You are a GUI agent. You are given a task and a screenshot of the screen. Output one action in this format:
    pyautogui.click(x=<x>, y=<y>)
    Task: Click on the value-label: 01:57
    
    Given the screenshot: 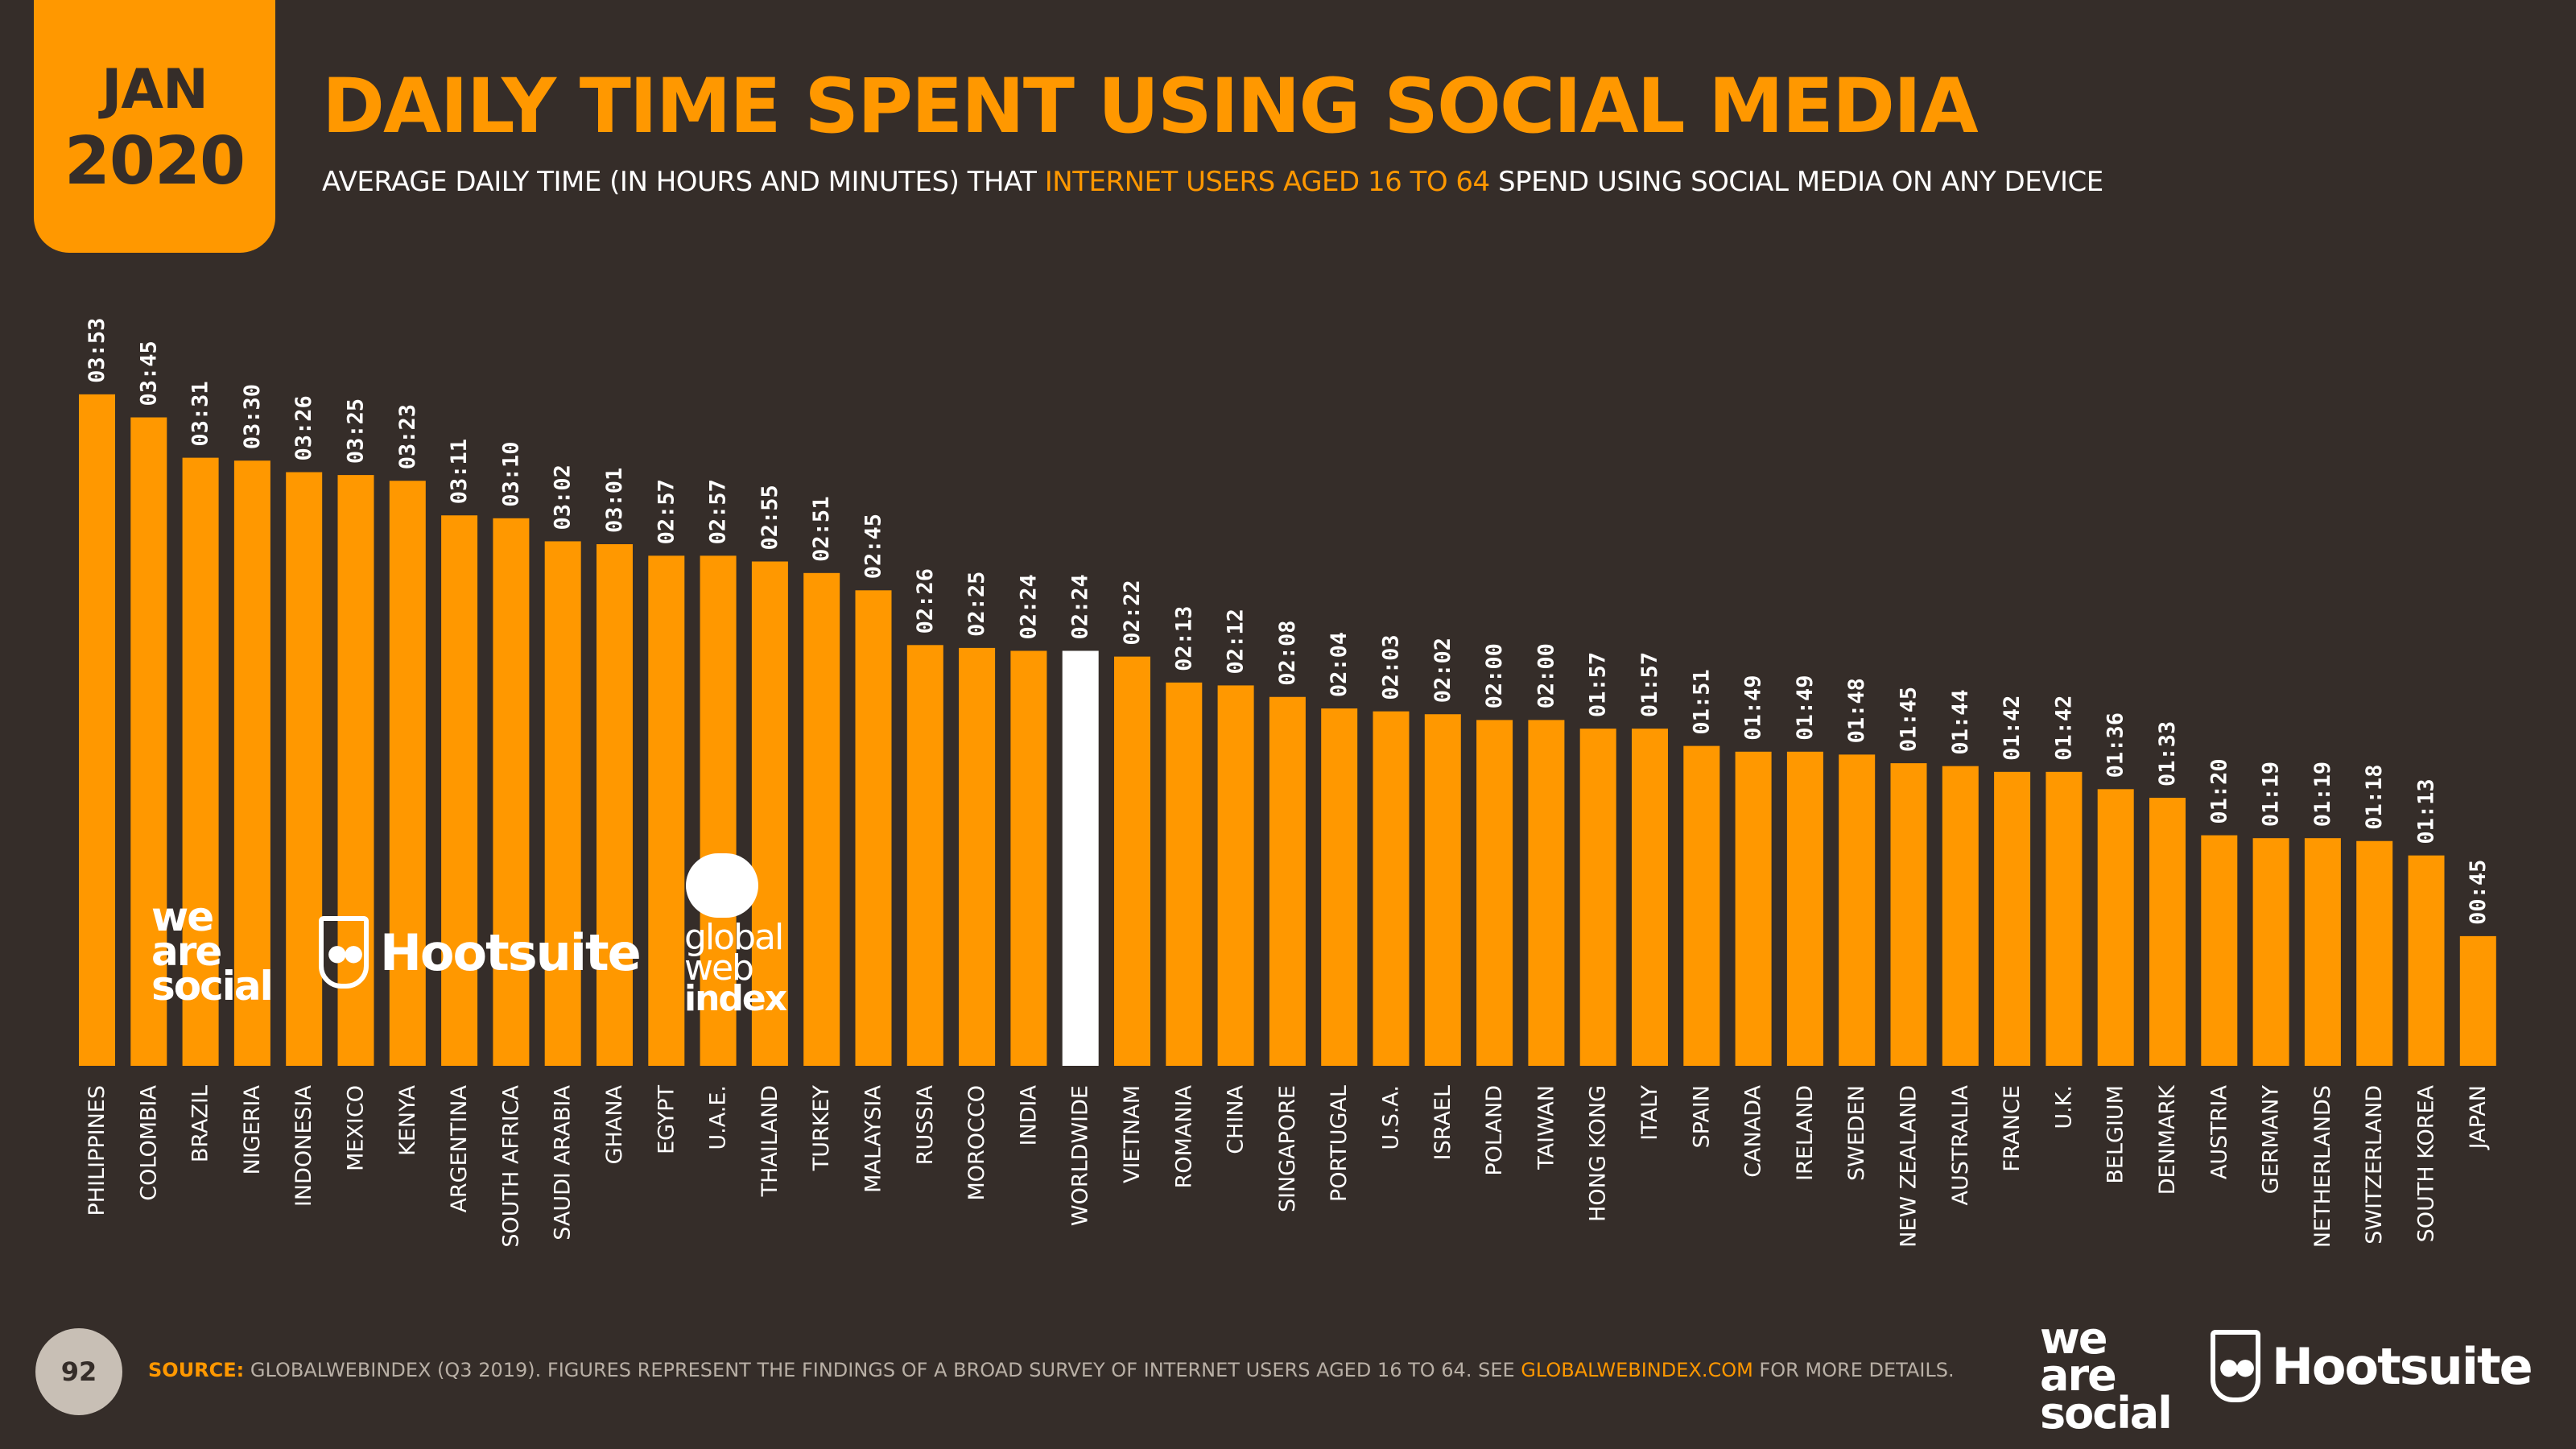 What is the action you would take?
    pyautogui.click(x=1649, y=684)
    